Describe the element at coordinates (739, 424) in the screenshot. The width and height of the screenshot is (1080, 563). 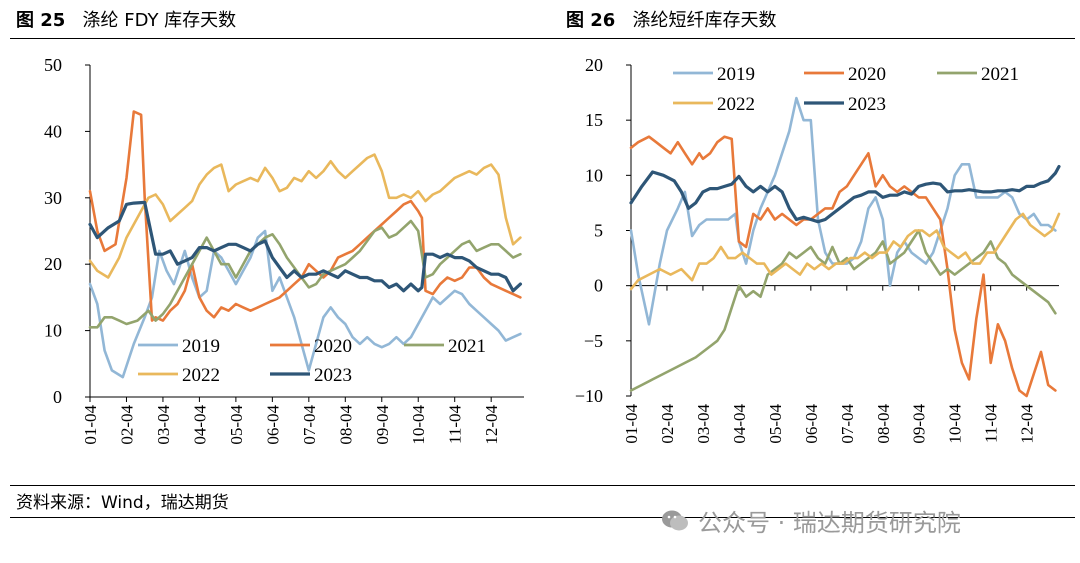
I see `staple-x-tick-label: 04-04` at that location.